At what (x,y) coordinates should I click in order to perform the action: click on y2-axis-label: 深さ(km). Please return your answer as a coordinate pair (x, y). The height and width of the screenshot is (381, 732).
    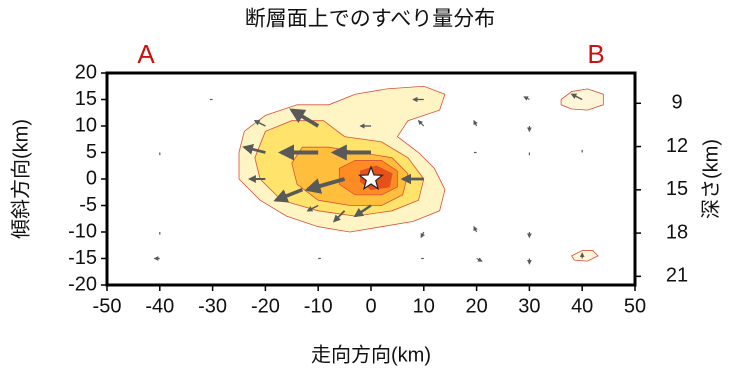
    Looking at the image, I should click on (710, 179).